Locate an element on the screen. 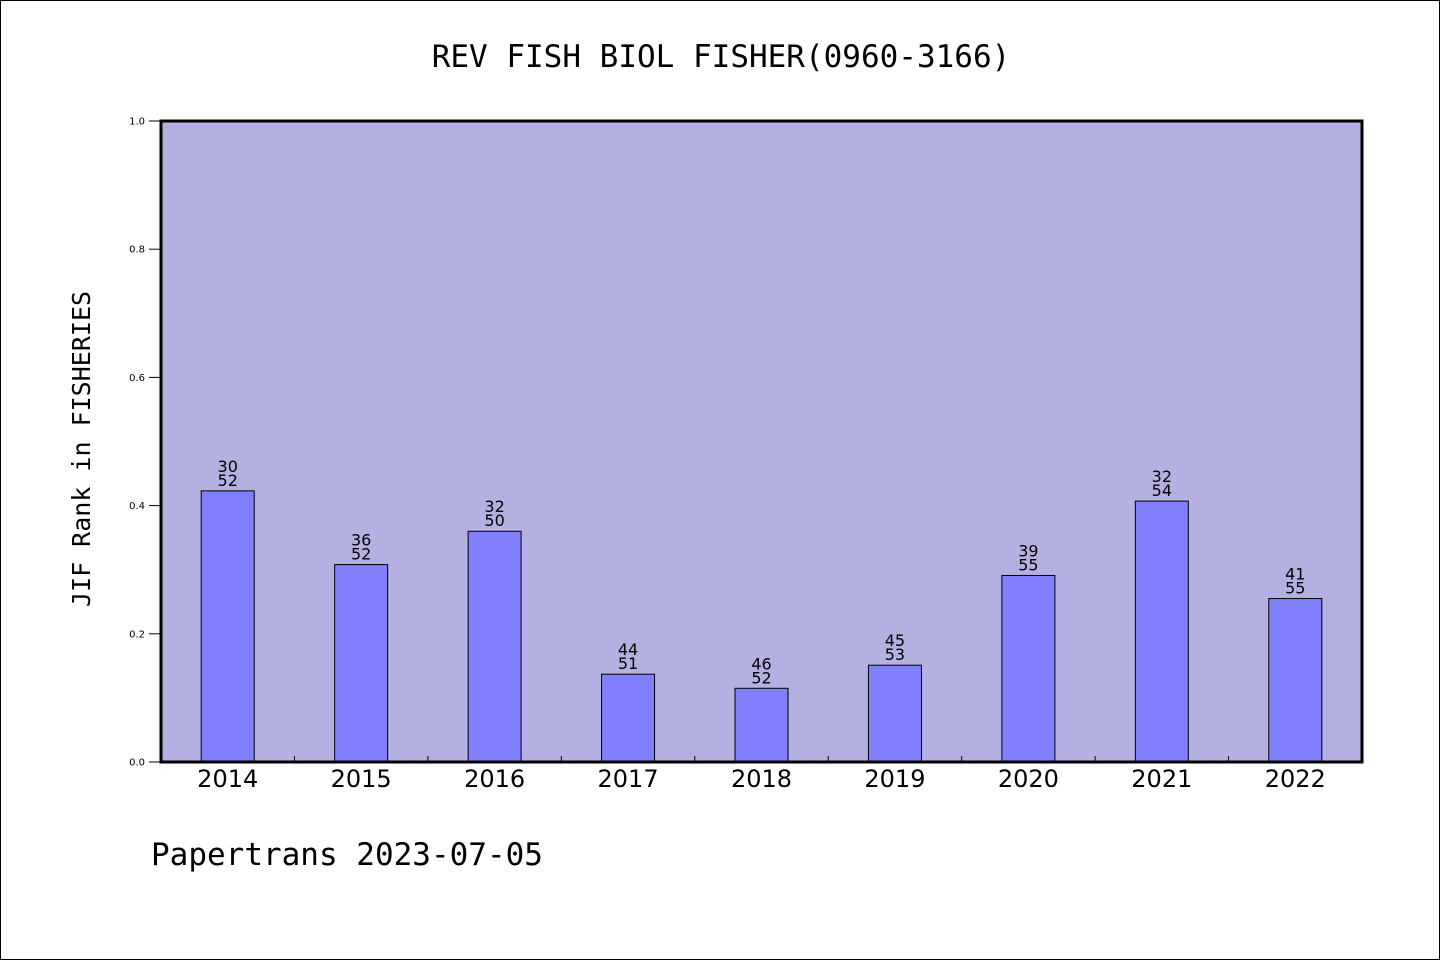 This screenshot has width=1440, height=961. x-tick-label: 2018 is located at coordinates (761, 779).